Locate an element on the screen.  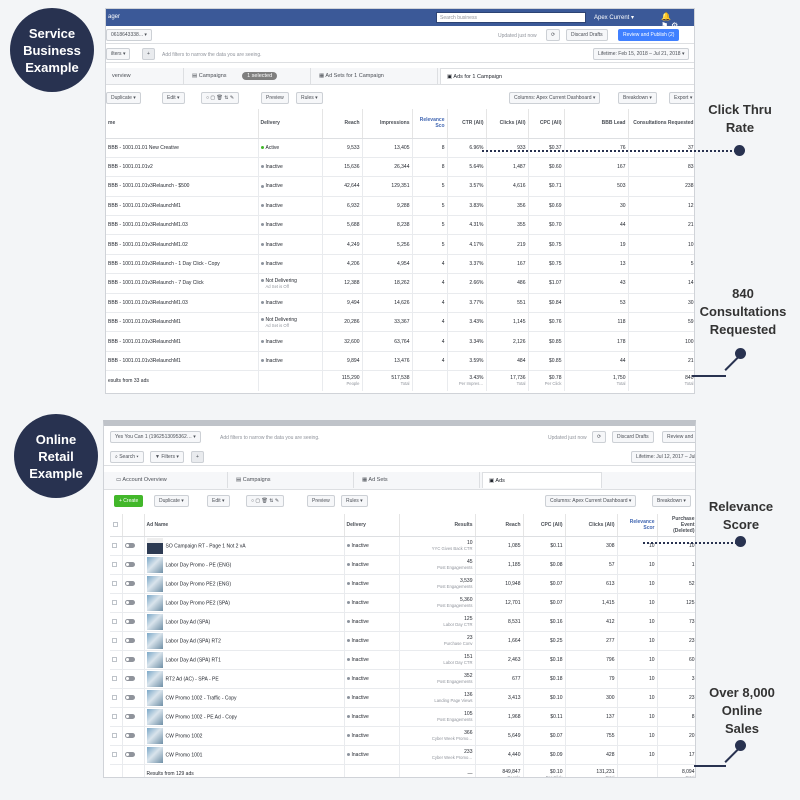
account-id-select: 0618643338... ▾ is located at coordinates (129, 35).